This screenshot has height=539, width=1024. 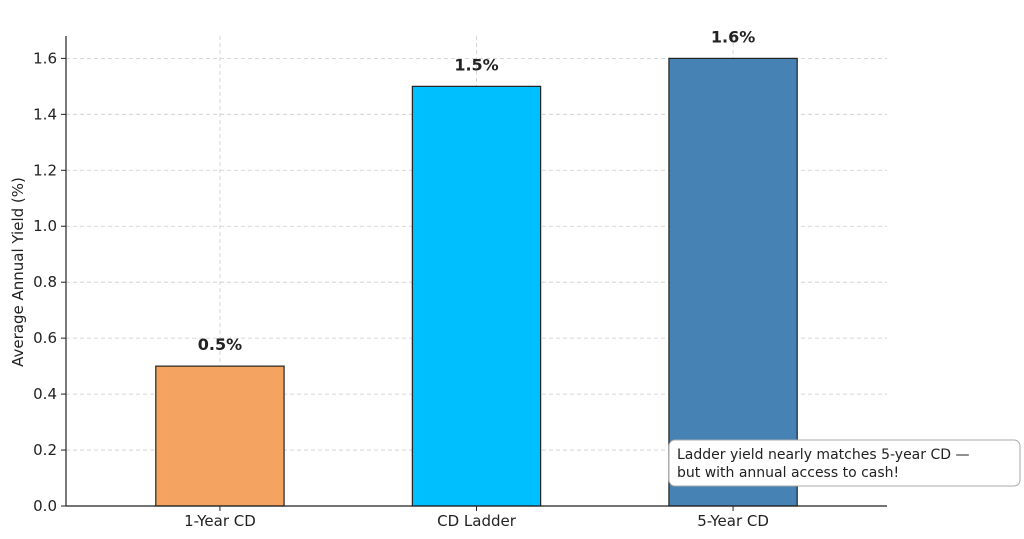 I want to click on y-tick-label: 0.8, so click(x=45, y=282).